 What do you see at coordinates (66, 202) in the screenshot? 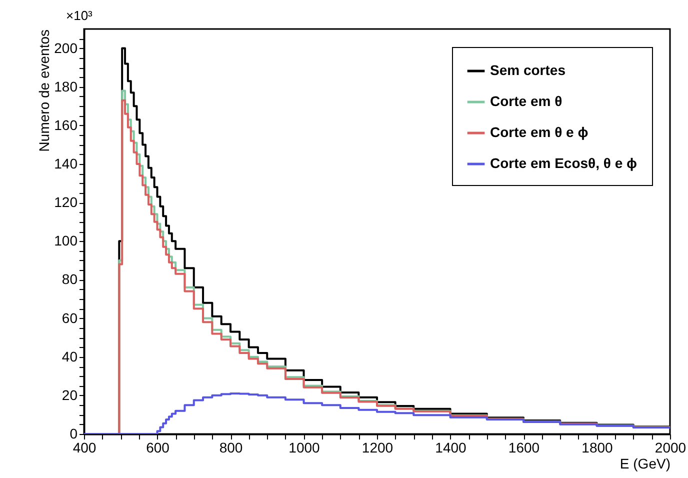
I see `y-tick-label: 120` at bounding box center [66, 202].